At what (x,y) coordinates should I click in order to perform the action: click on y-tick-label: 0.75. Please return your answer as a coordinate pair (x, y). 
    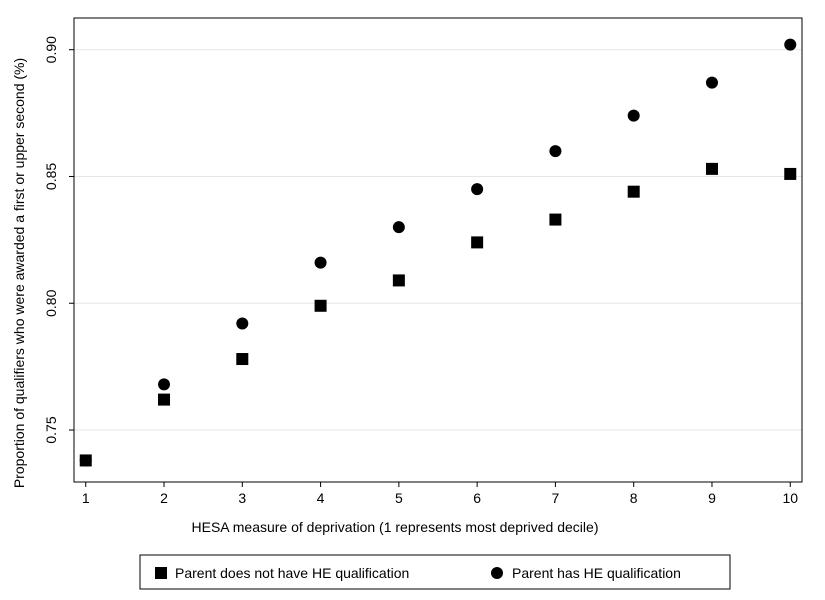
    Looking at the image, I should click on (51, 429).